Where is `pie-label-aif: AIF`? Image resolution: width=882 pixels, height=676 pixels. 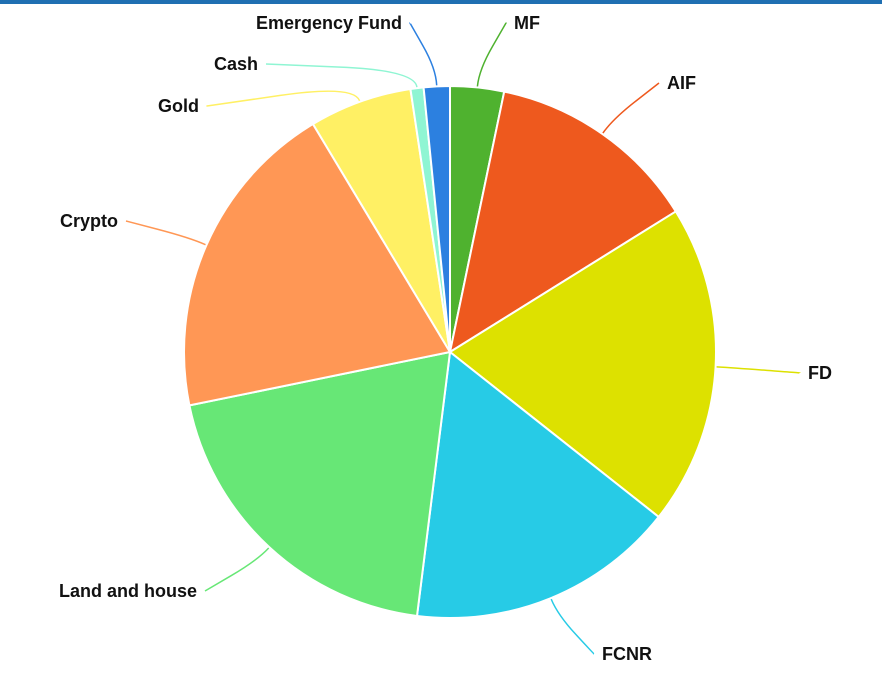
pie-label-aif: AIF is located at coordinates (681, 83).